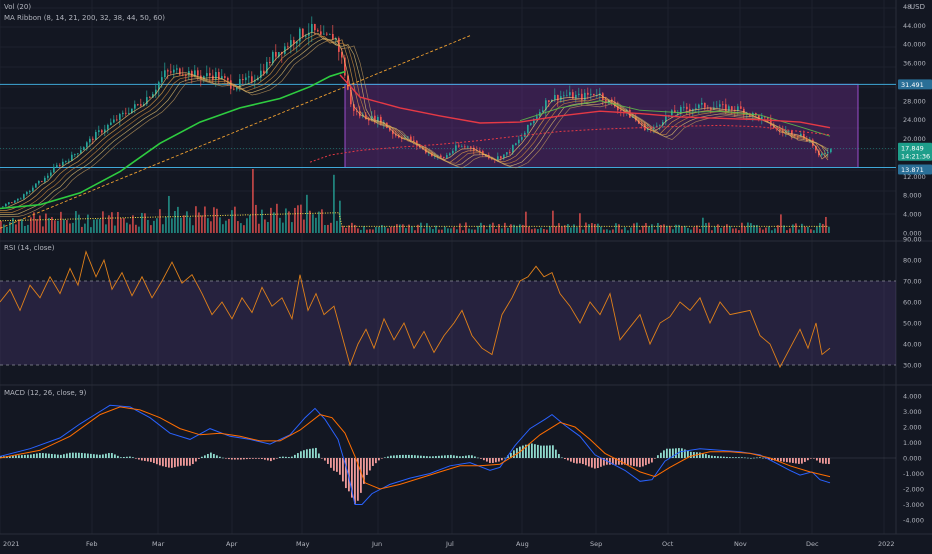 Image resolution: width=932 pixels, height=554 pixels. What do you see at coordinates (18, 7) in the screenshot?
I see `legend-vol: Vol (20)` at bounding box center [18, 7].